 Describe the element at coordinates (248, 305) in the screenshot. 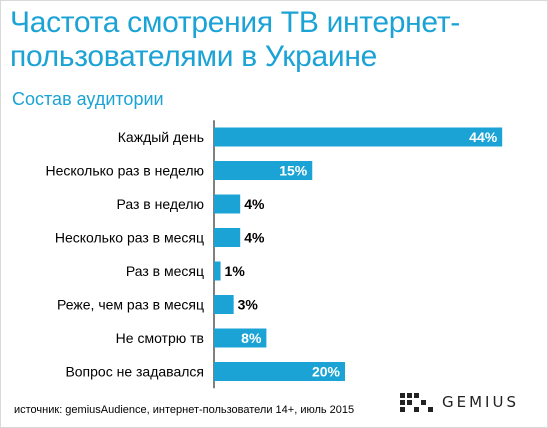

I see `data-label: 3%` at that location.